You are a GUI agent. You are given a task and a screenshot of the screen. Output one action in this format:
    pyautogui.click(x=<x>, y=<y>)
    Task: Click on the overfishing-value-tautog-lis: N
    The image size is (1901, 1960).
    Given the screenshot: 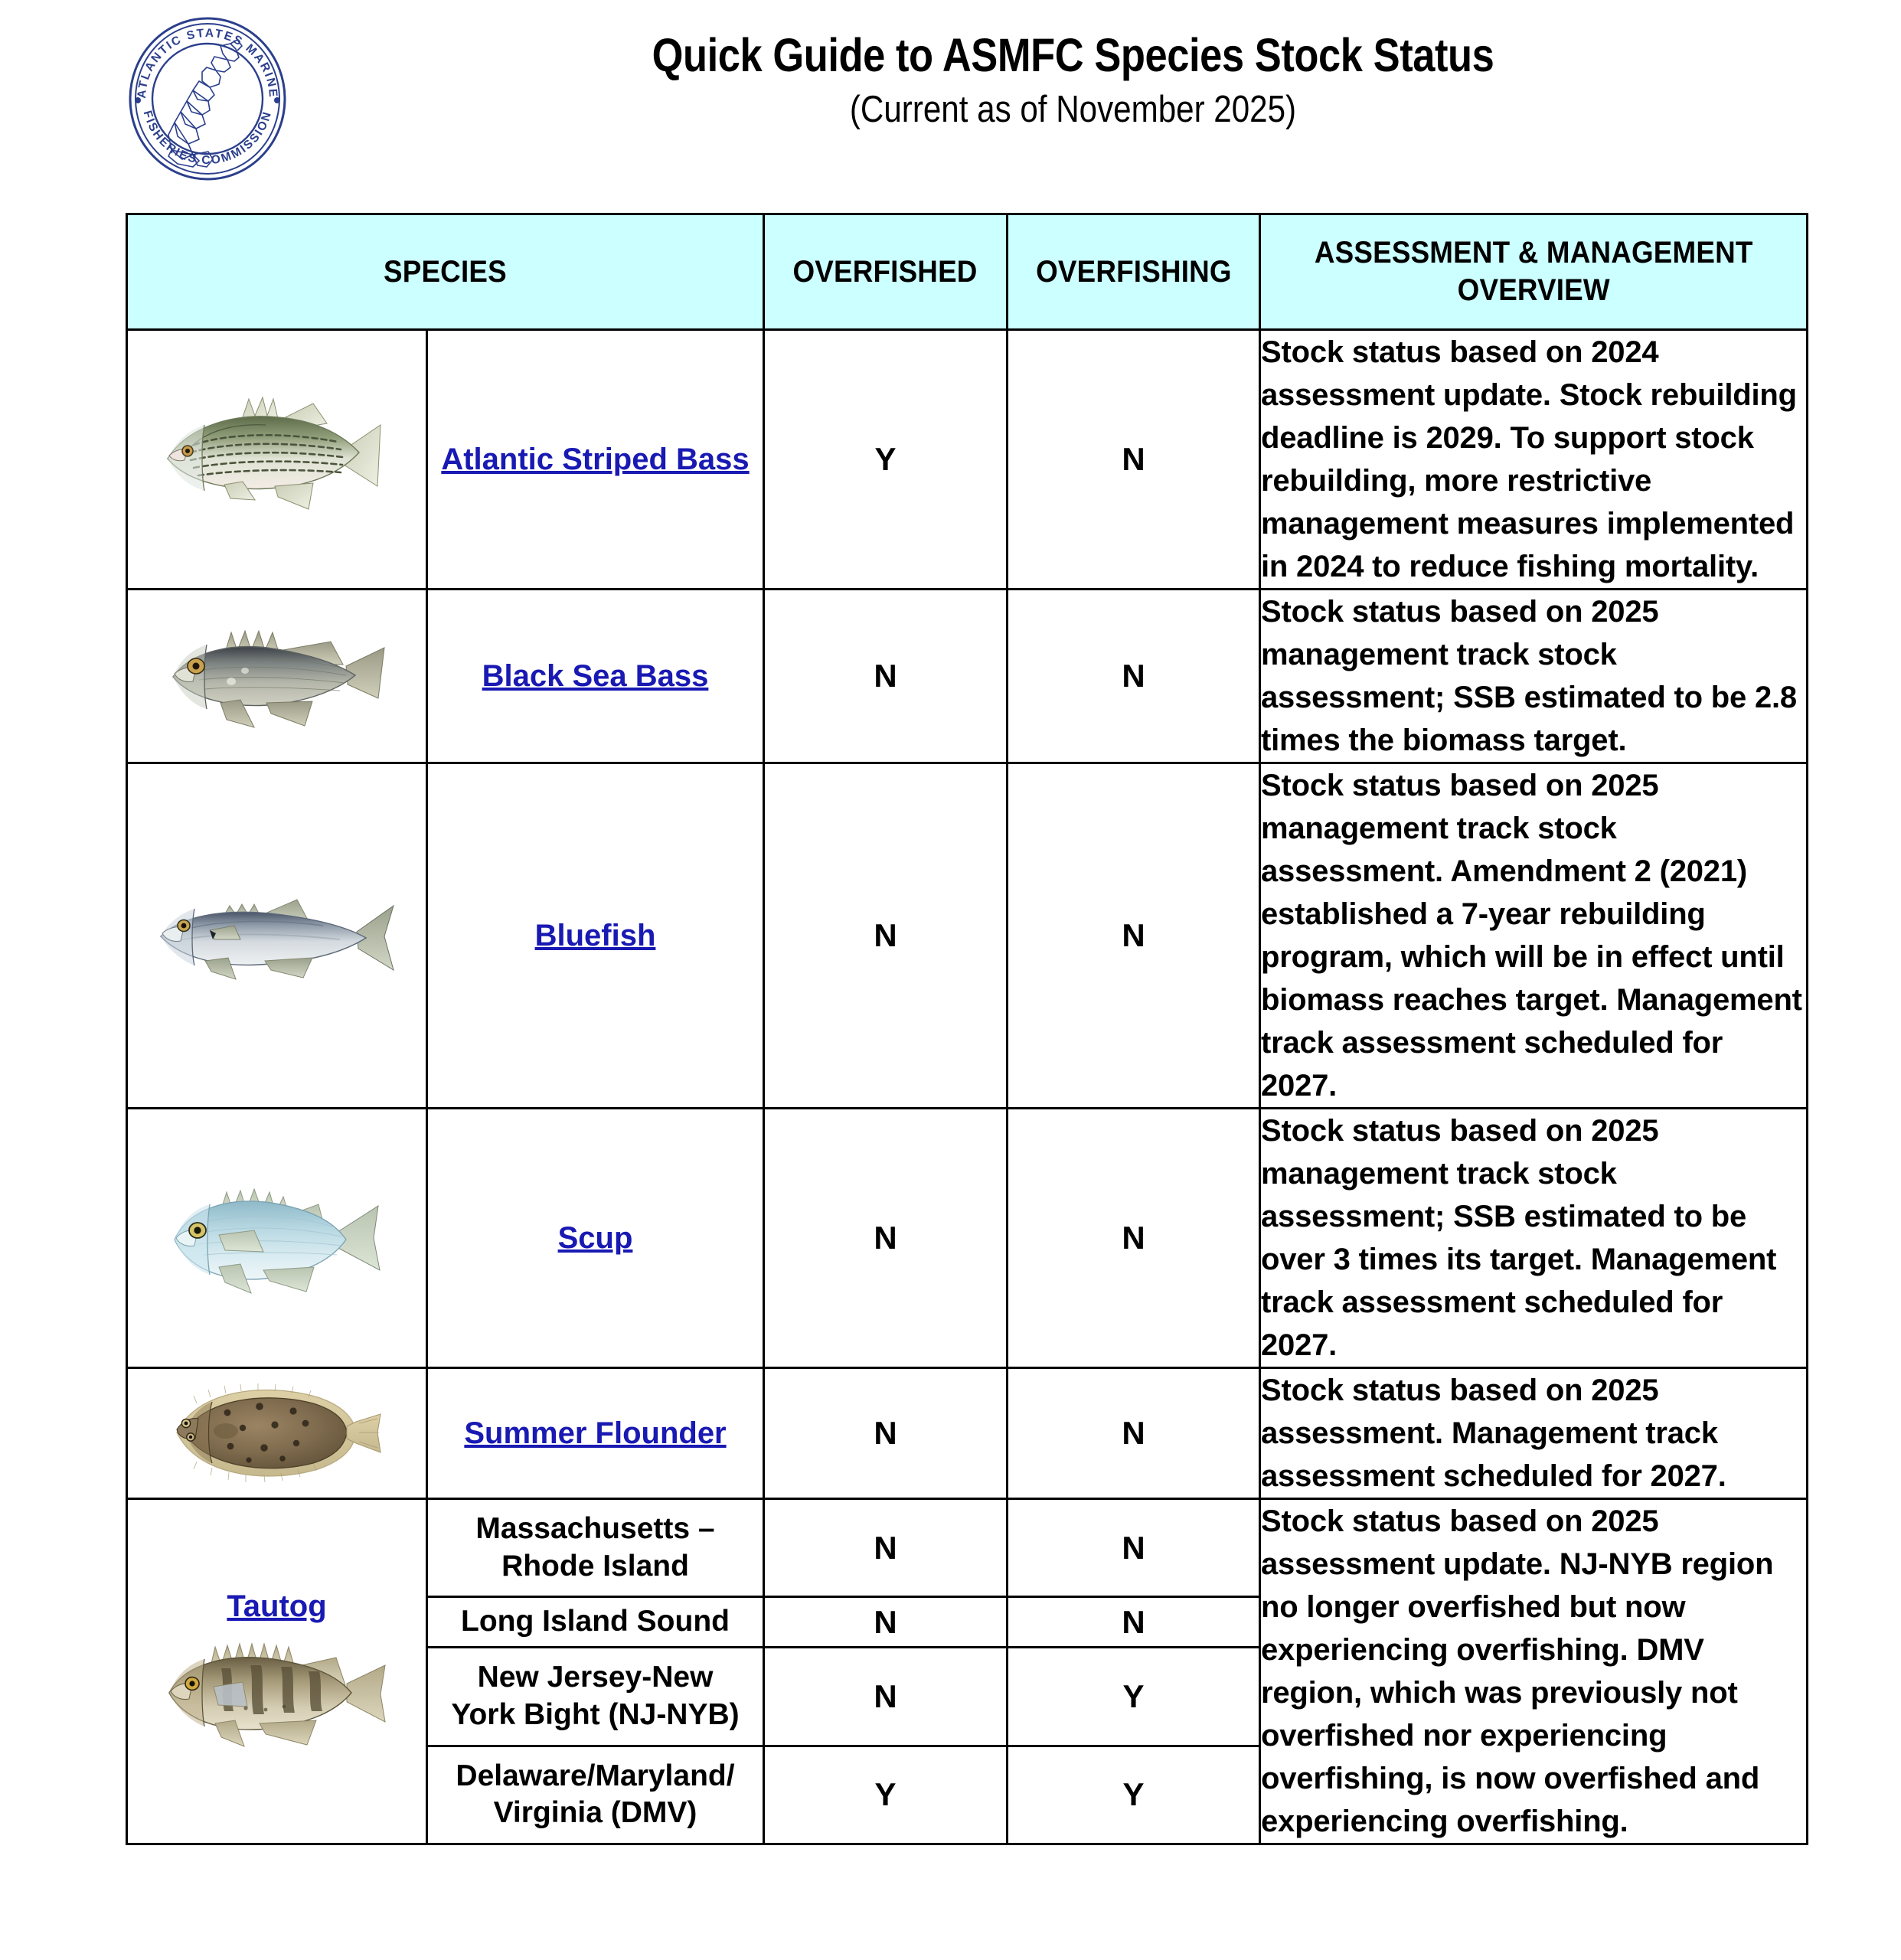 What is the action you would take?
    pyautogui.click(x=1133, y=1622)
    